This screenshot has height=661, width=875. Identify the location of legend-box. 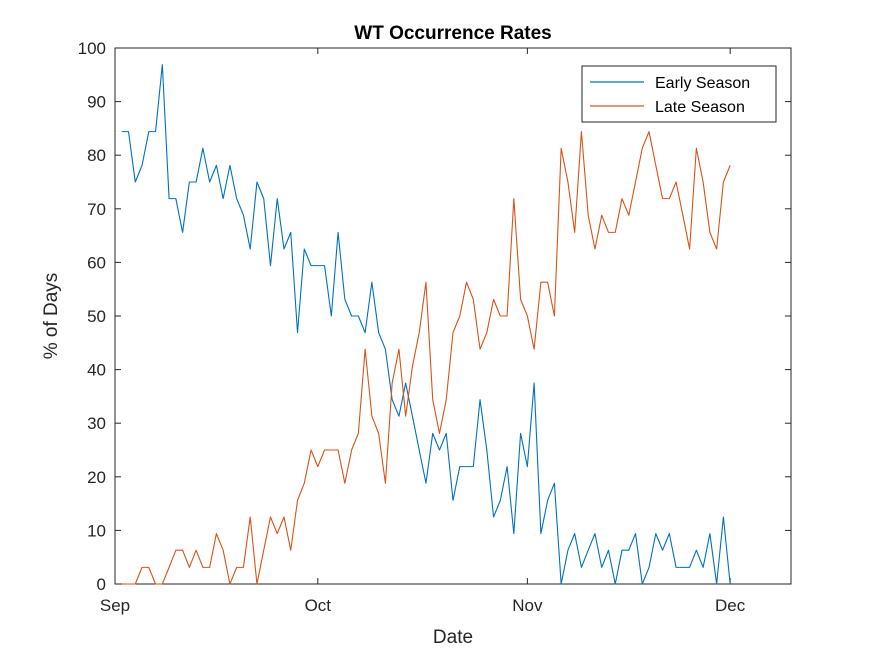
(679, 94).